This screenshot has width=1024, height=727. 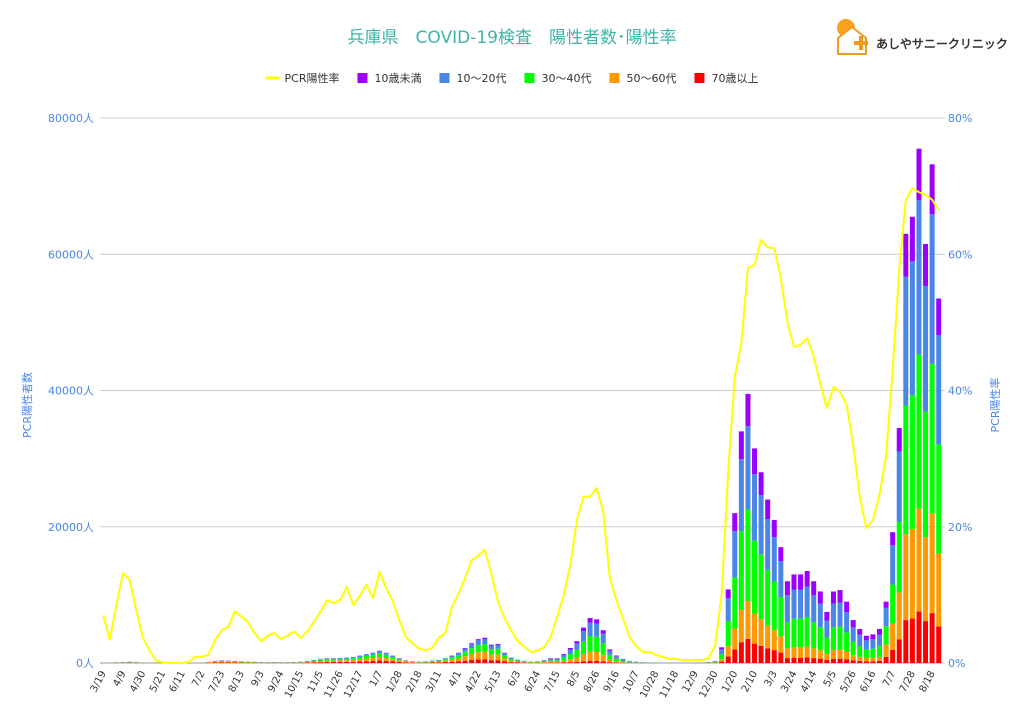 I want to click on y2-tick-label: 0%, so click(x=956, y=663).